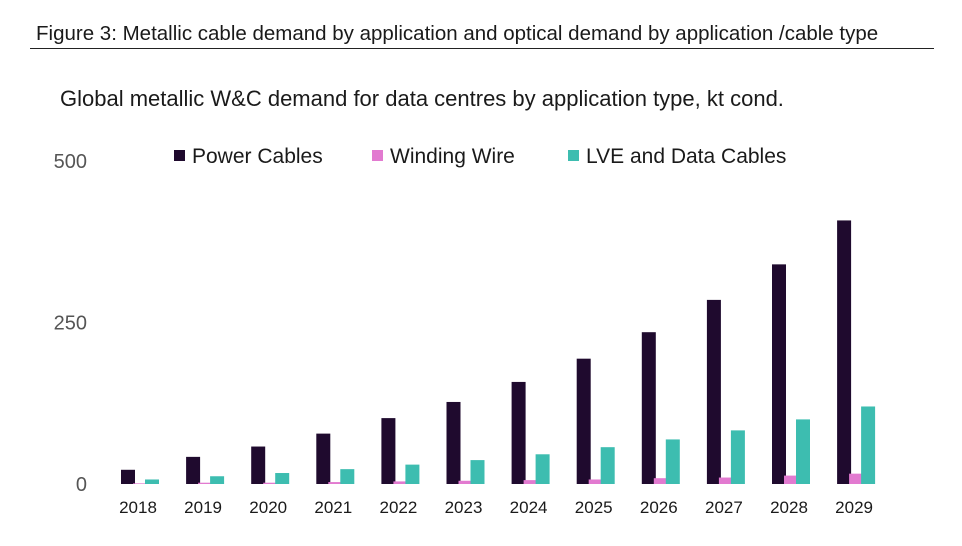 The width and height of the screenshot is (962, 546). I want to click on x-tick-label-2029: 2029, so click(854, 507).